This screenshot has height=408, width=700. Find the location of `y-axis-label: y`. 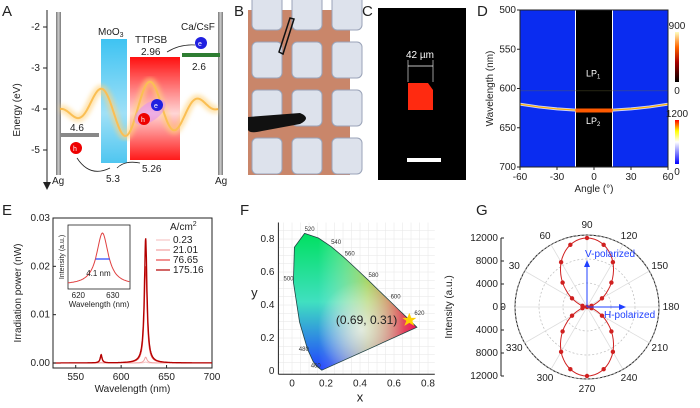

y-axis-label: y is located at coordinates (254, 292).